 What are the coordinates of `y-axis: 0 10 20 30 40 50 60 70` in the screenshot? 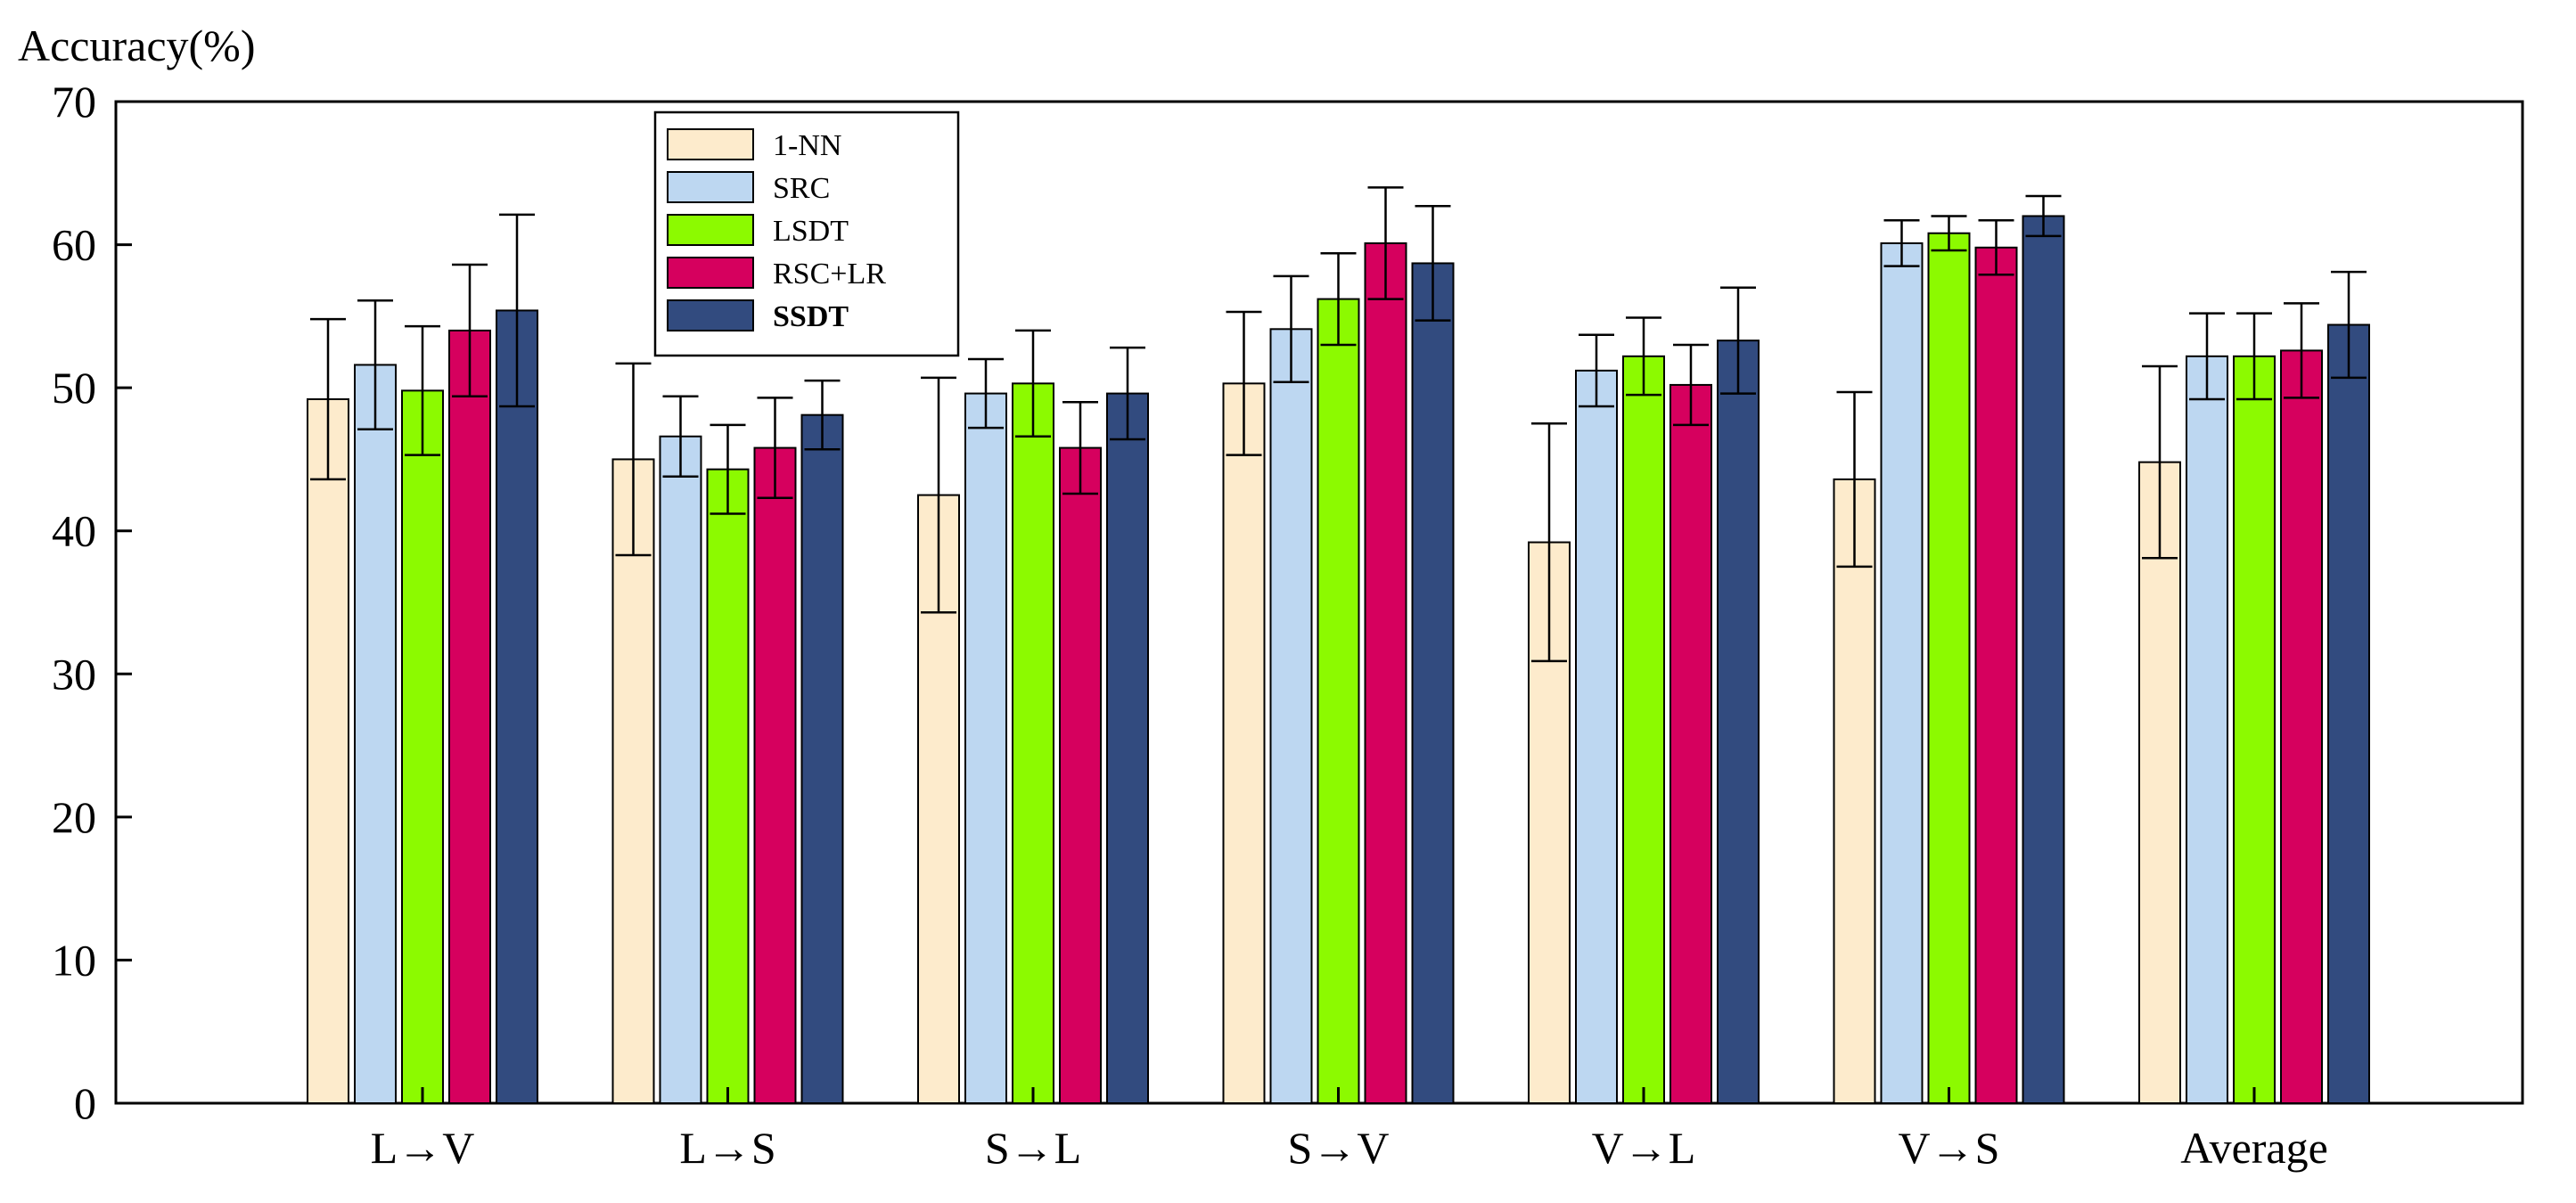 It's located at (92, 602).